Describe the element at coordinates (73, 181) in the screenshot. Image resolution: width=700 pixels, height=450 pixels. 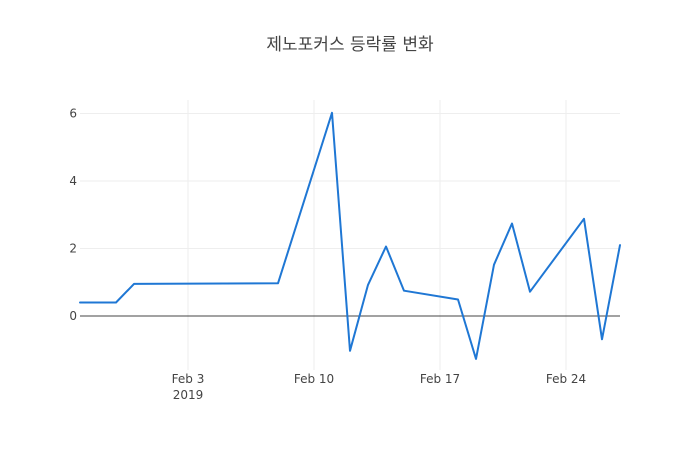
I see `y-tick-label: 4` at that location.